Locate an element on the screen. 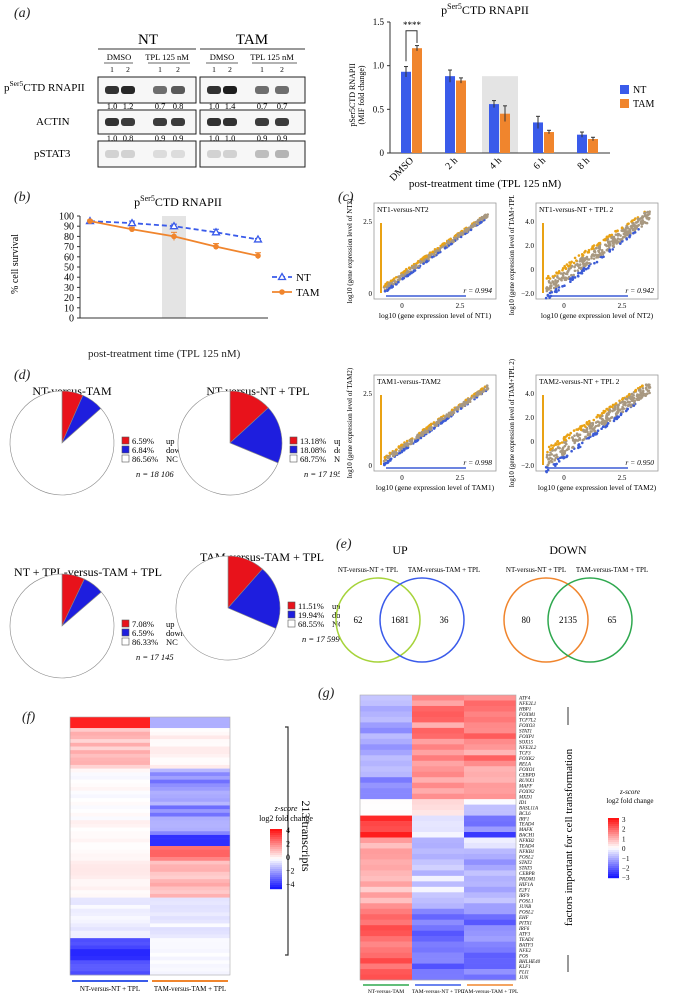 The height and width of the screenshot is (997, 680). y-tick-label: 80 is located at coordinates (69, 237).